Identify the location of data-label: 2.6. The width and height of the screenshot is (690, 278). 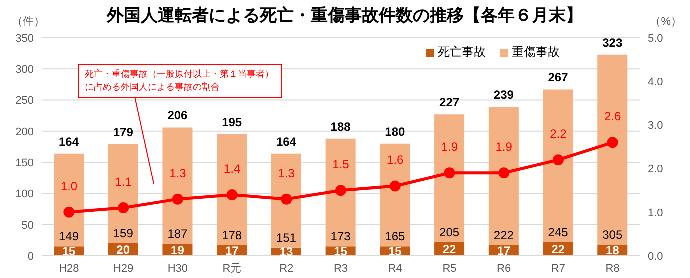
(613, 117).